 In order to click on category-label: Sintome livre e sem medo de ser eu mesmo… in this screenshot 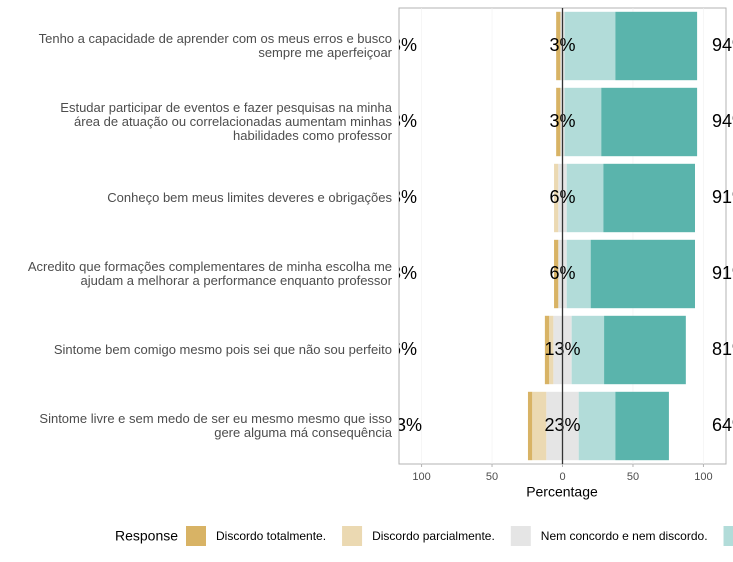, I will do `click(215, 425)`.